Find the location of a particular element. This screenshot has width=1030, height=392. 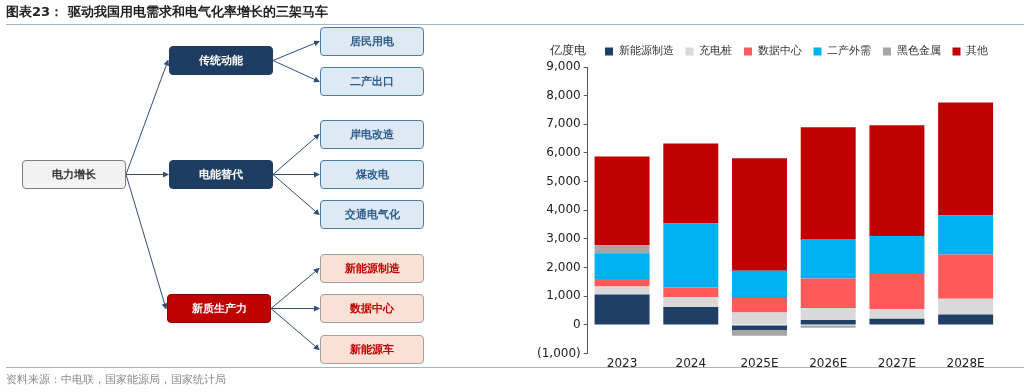

legend-label: 二产外需 is located at coordinates (849, 51).